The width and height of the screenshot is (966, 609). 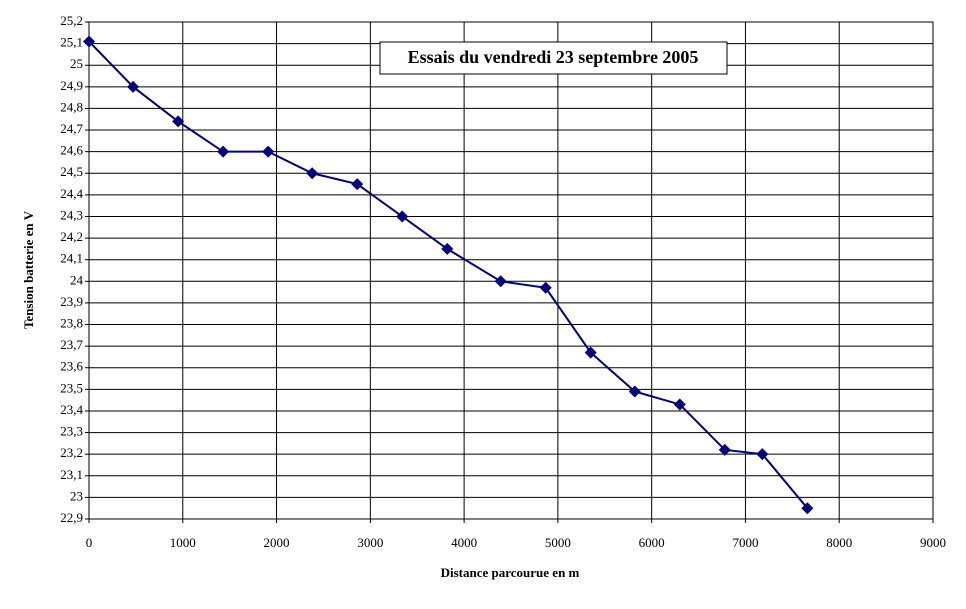 What do you see at coordinates (933, 542) in the screenshot?
I see `x-tick-label: 9000` at bounding box center [933, 542].